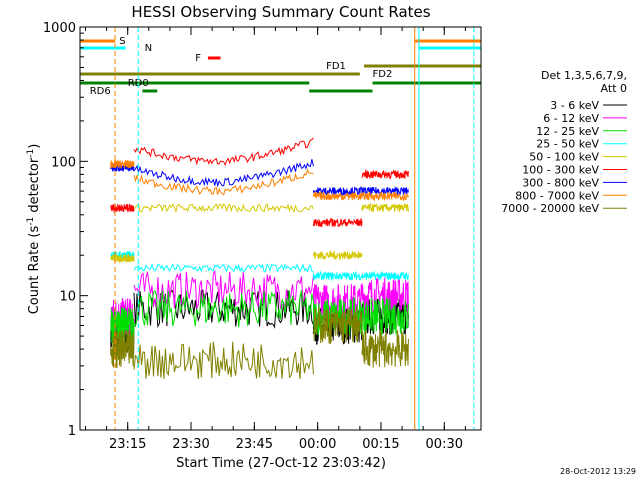  I want to click on legend-header-line-1: Det 1,3,5,6,7,9,, so click(584, 75).